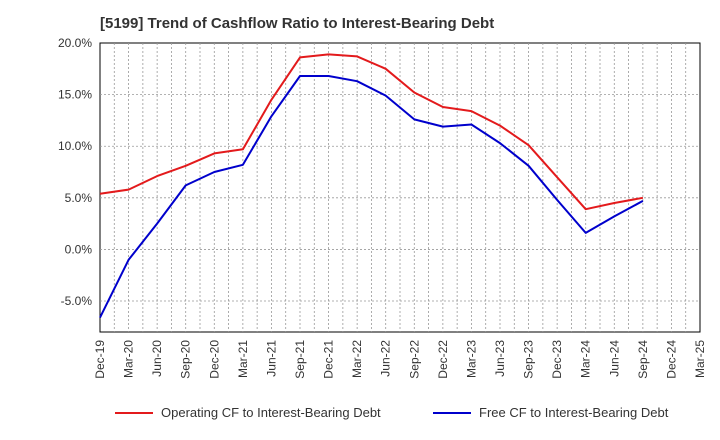 This screenshot has height=440, width=720. What do you see at coordinates (329, 359) in the screenshot?
I see `x-tick-label: Dec-21` at bounding box center [329, 359].